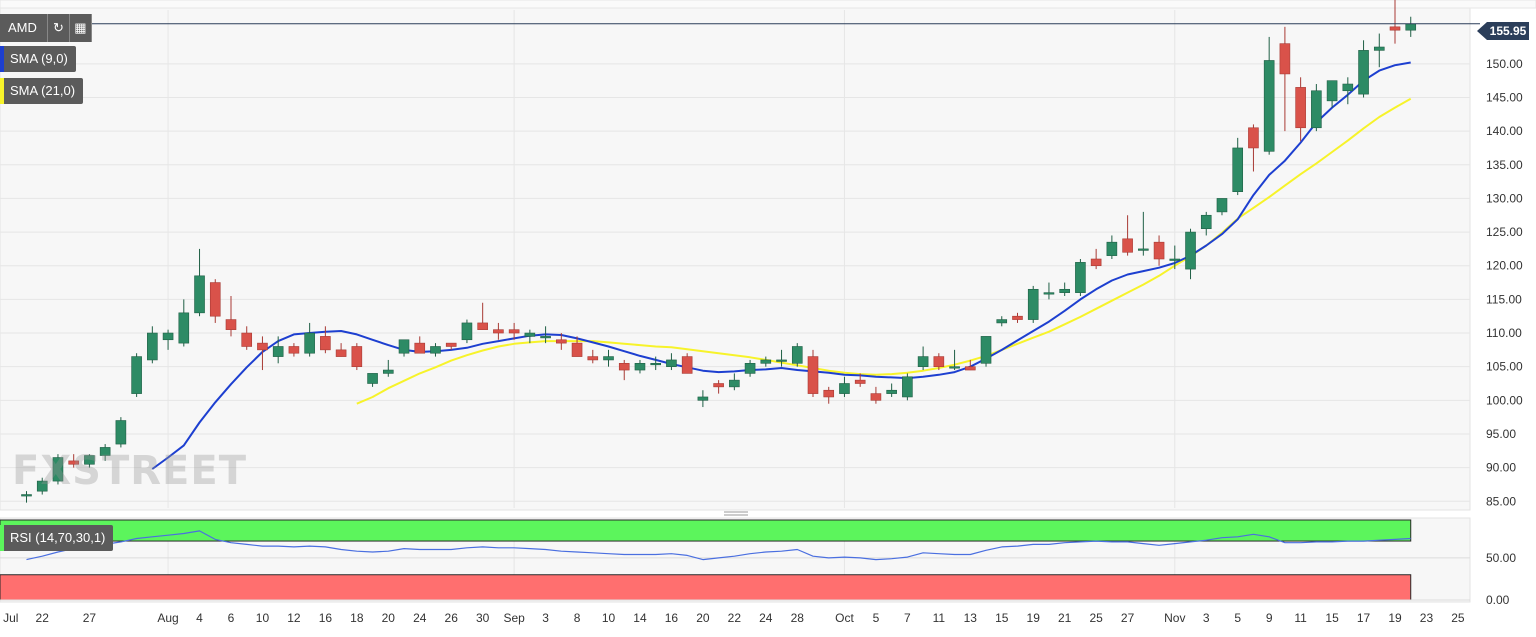 This screenshot has height=637, width=1536. I want to click on x-tick-label: 5, so click(1237, 618).